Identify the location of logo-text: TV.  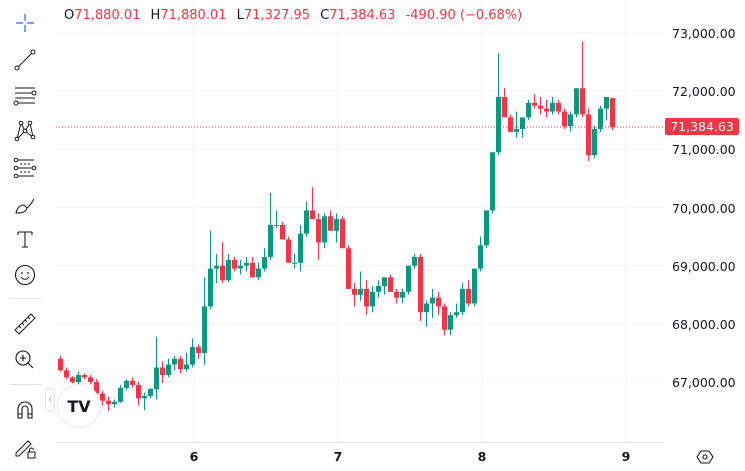
(79, 406).